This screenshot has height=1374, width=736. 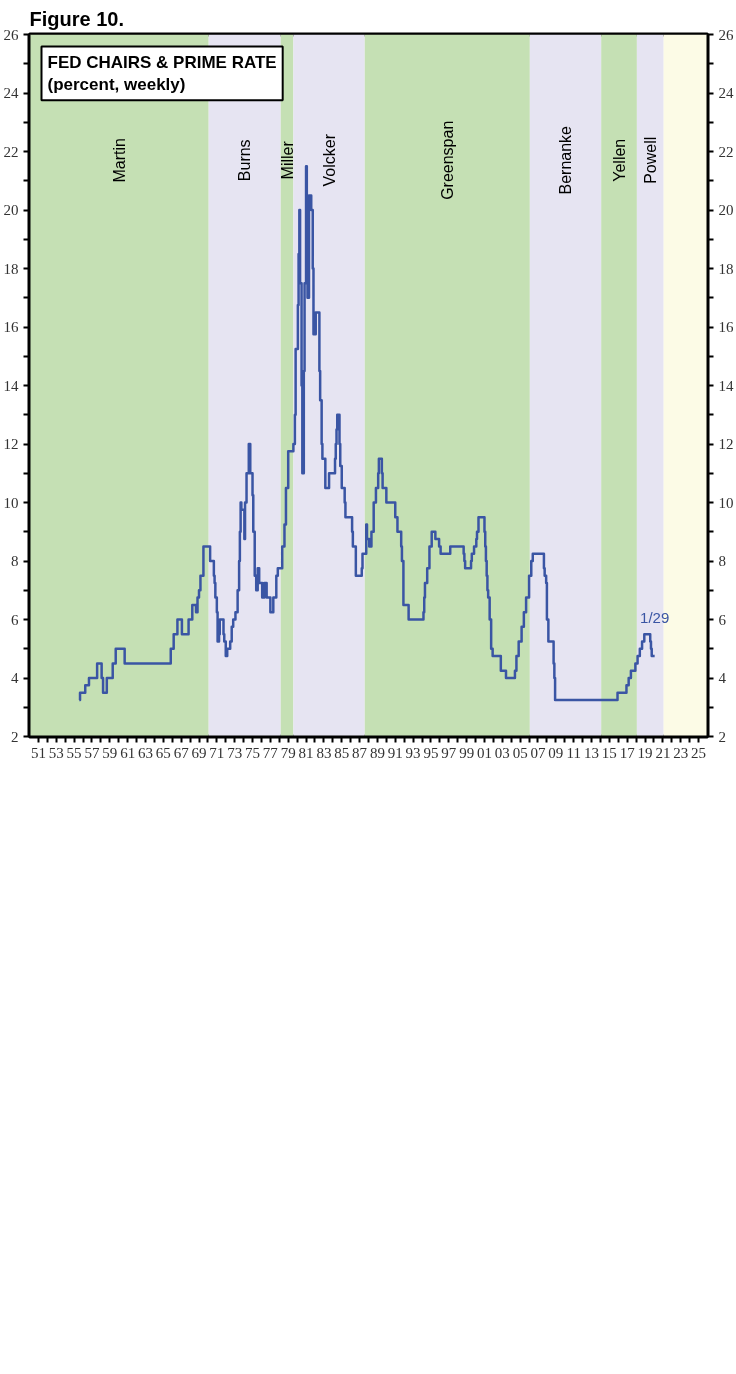 I want to click on y-tick-label: 10, so click(x=11, y=502).